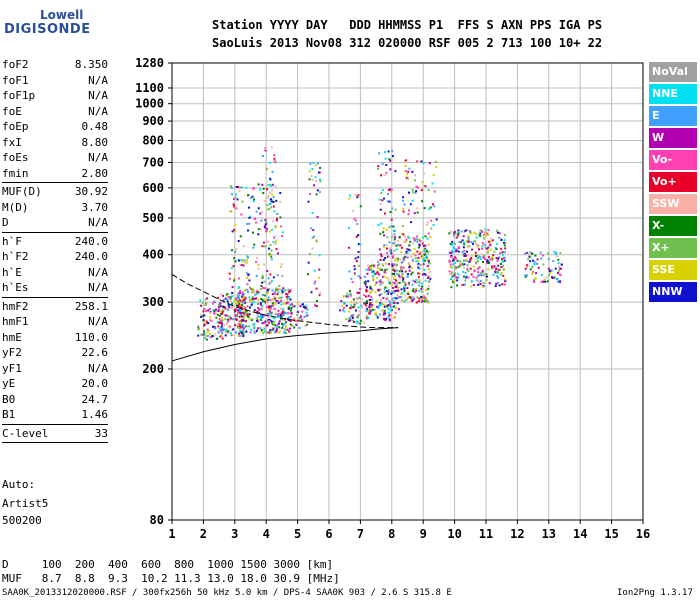  Describe the element at coordinates (285, 344) in the screenshot. I see `profile-trace` at that location.